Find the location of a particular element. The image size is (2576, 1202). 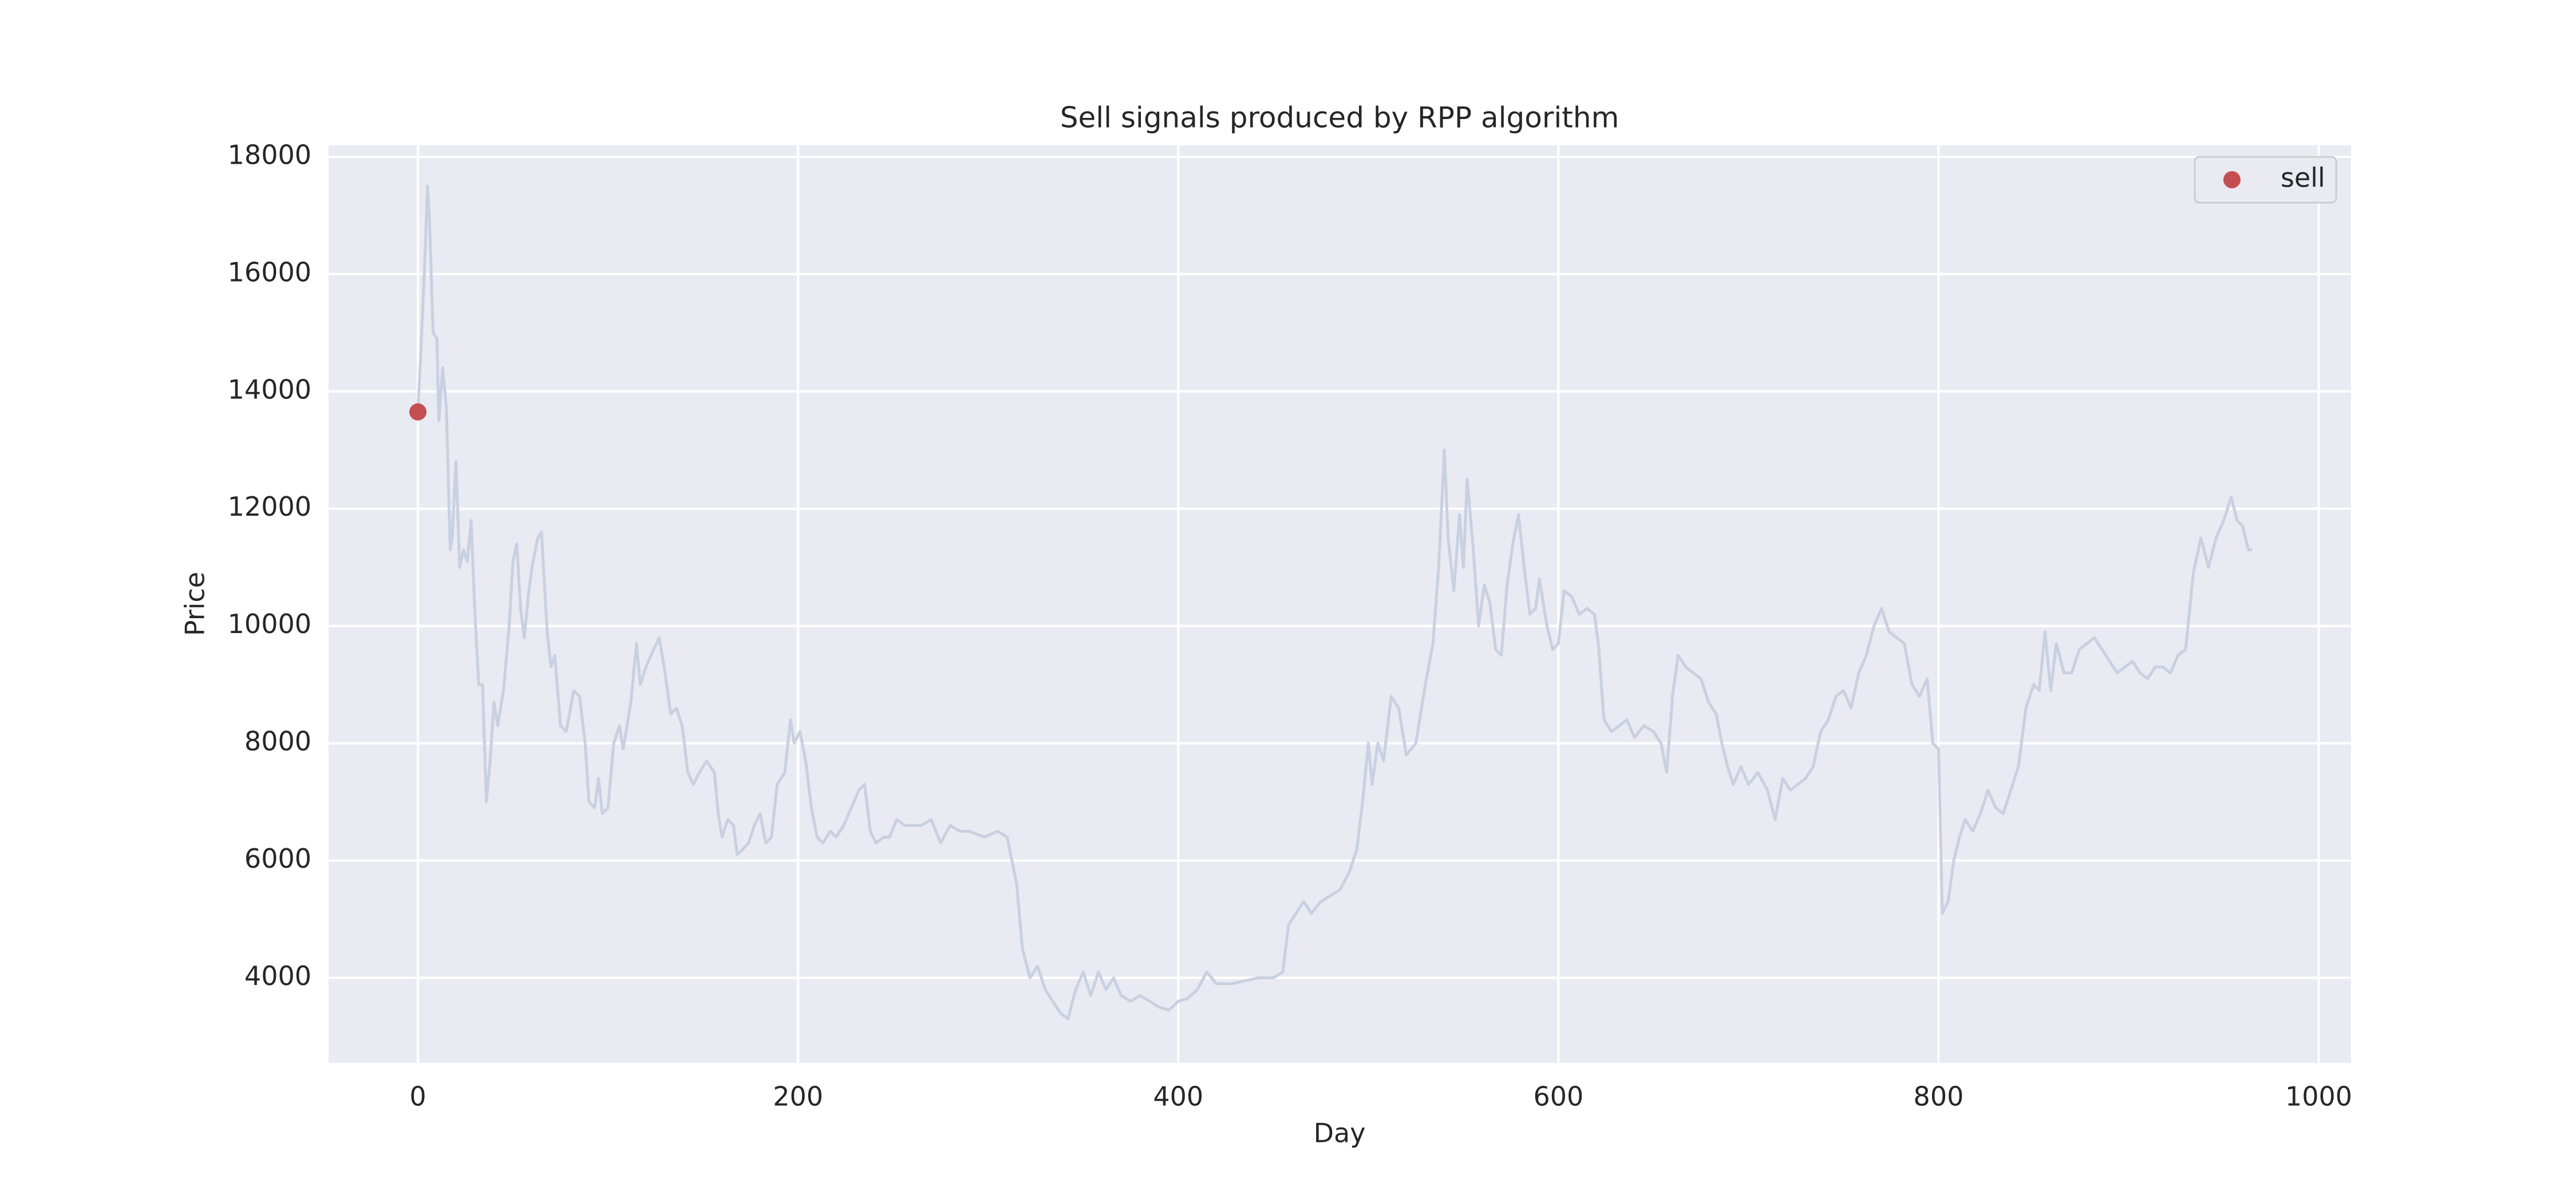

y-axis-label: Price is located at coordinates (195, 604).